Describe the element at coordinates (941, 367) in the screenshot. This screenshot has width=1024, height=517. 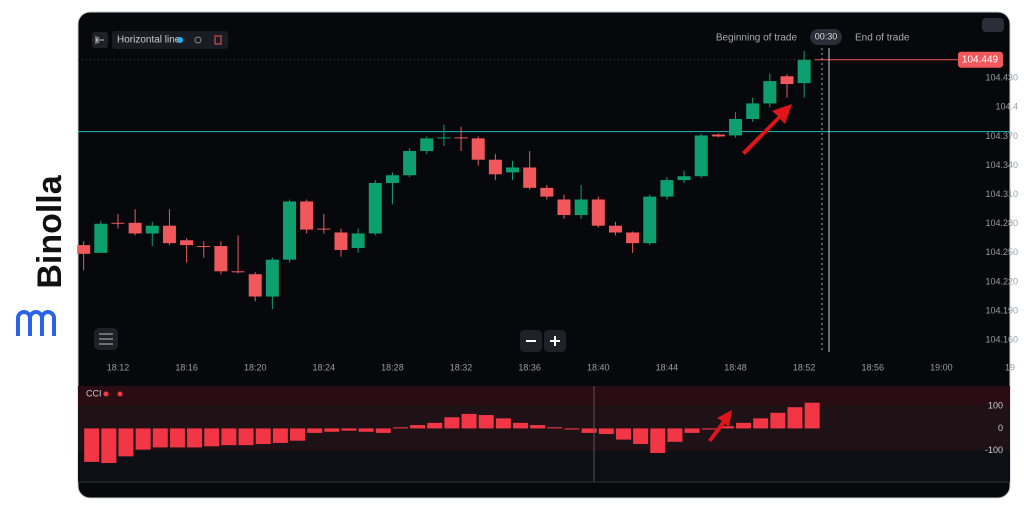
I see `x-tick-label: 19:00` at that location.